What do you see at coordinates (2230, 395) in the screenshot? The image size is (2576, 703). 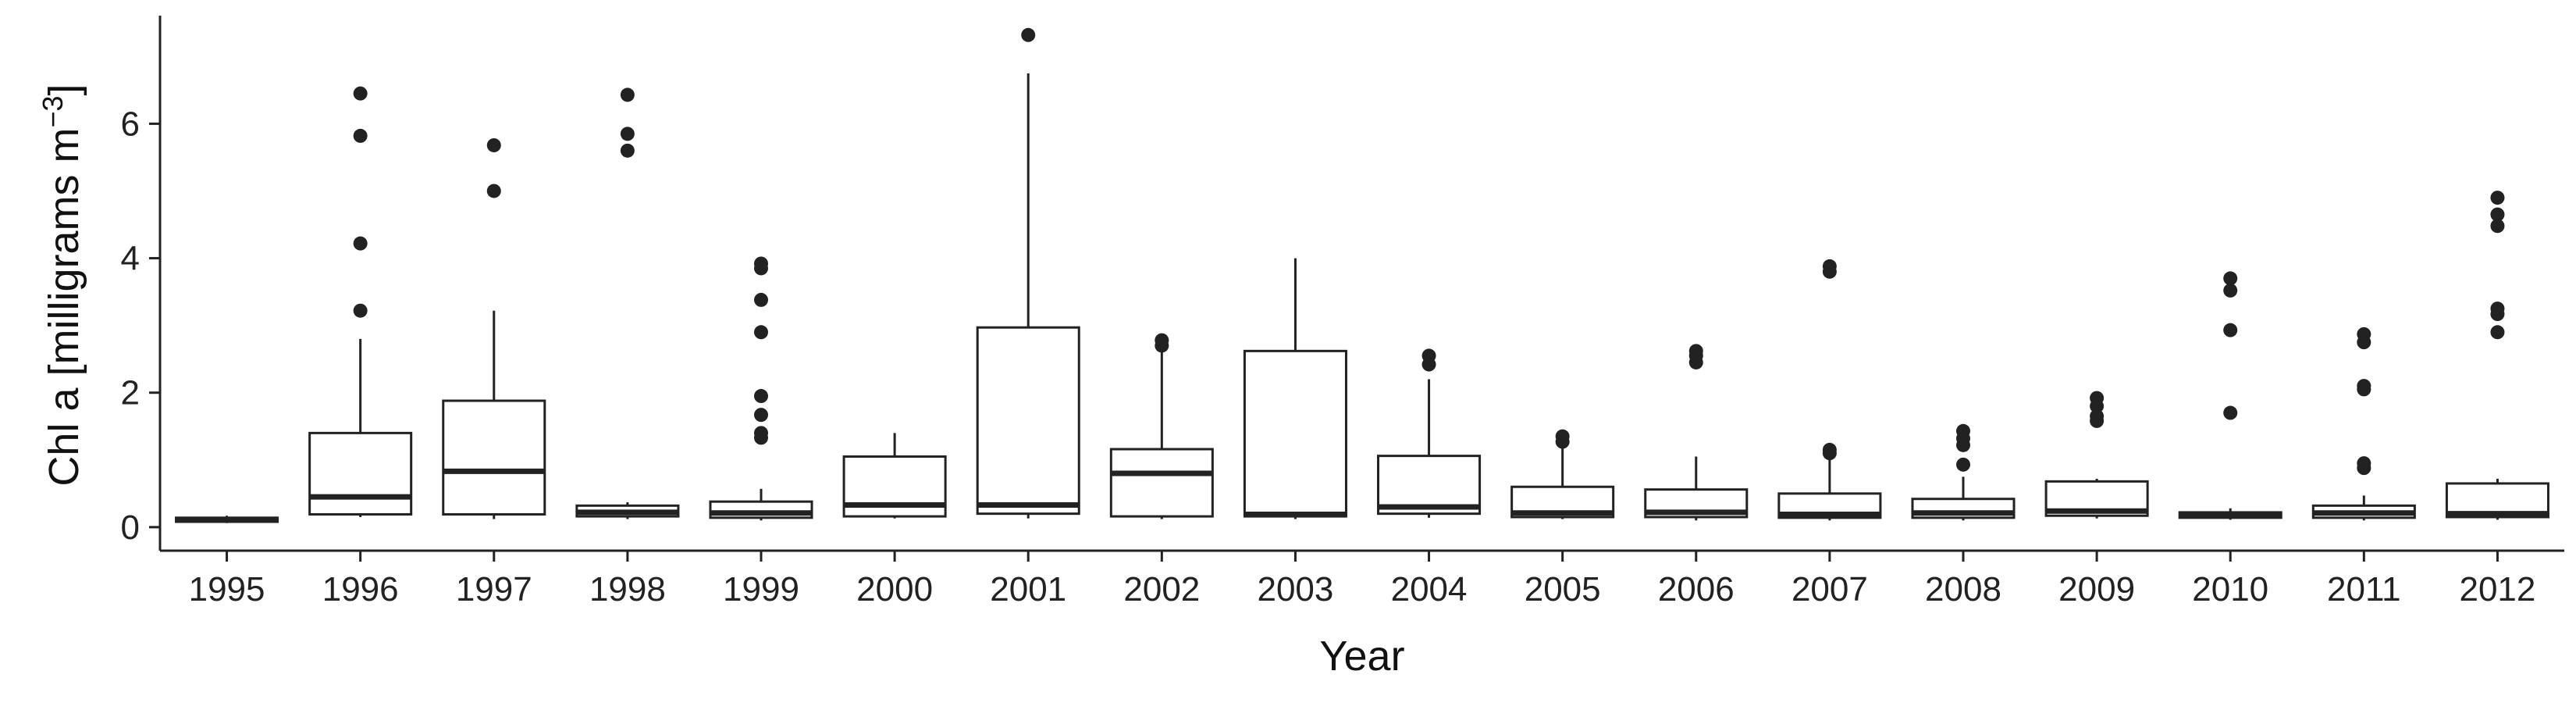 I see `box-2010` at bounding box center [2230, 395].